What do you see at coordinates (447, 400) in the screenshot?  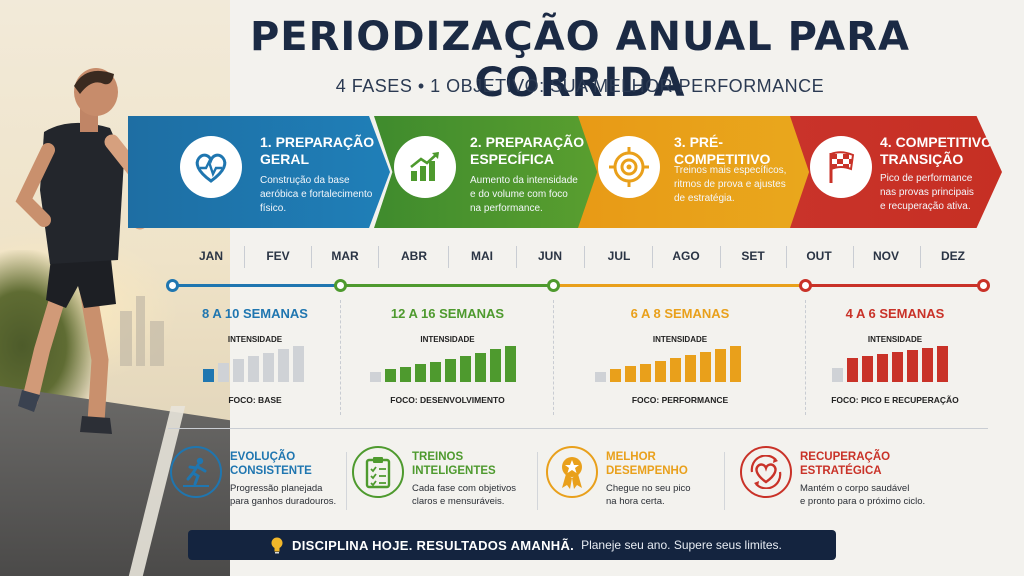 I see `phase-2-focus: FOCO: DESENVOLVIMENTO` at bounding box center [447, 400].